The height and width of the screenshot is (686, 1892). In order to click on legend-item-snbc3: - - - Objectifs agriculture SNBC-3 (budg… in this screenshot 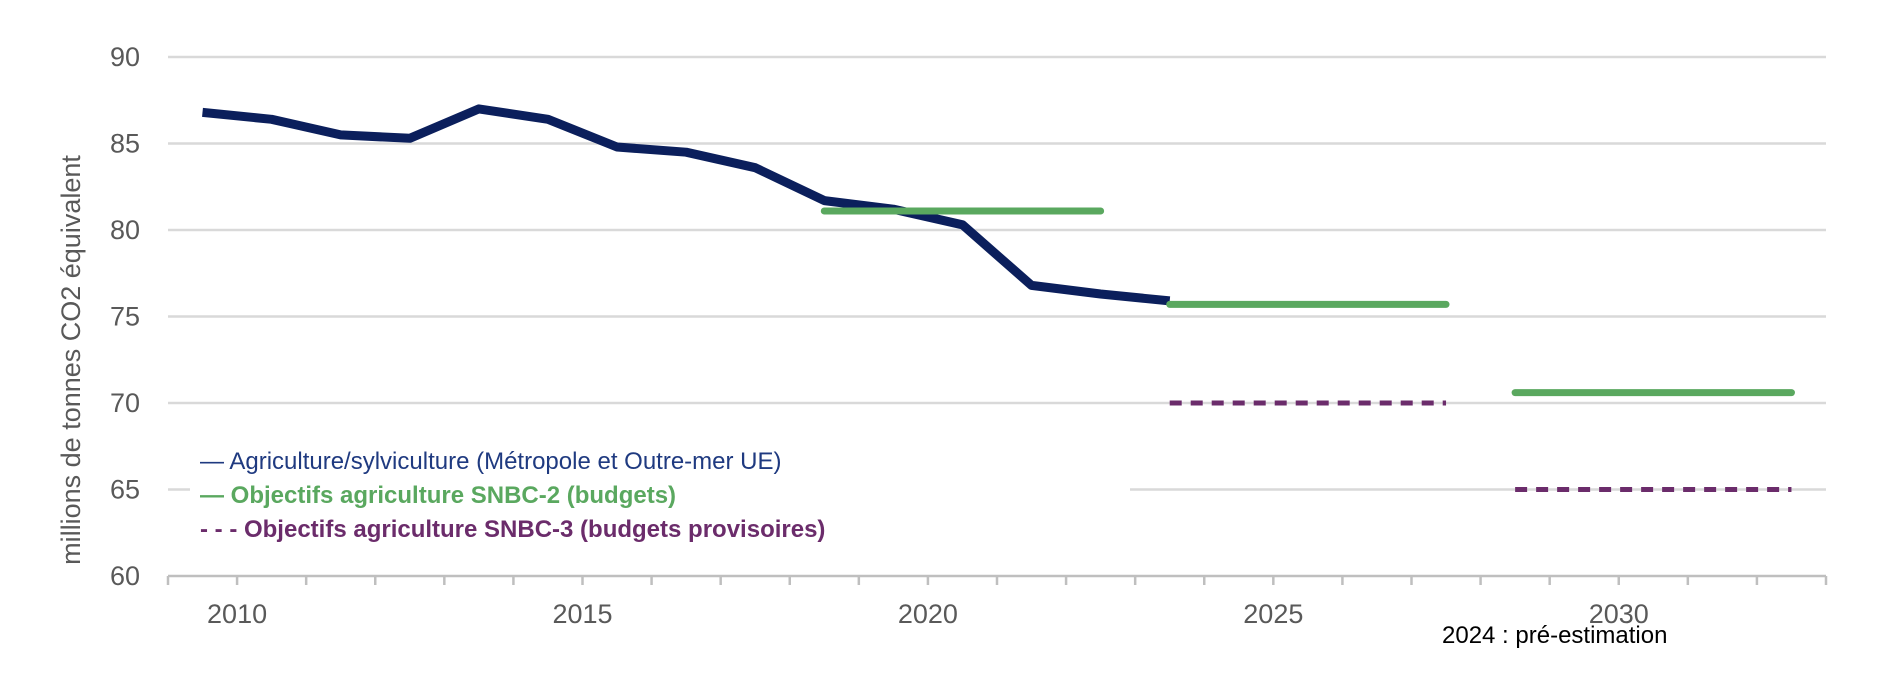, I will do `click(512, 529)`.